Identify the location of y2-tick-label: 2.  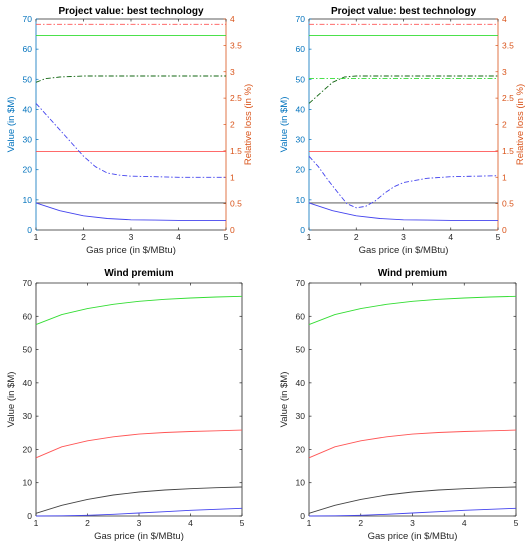
(232, 125).